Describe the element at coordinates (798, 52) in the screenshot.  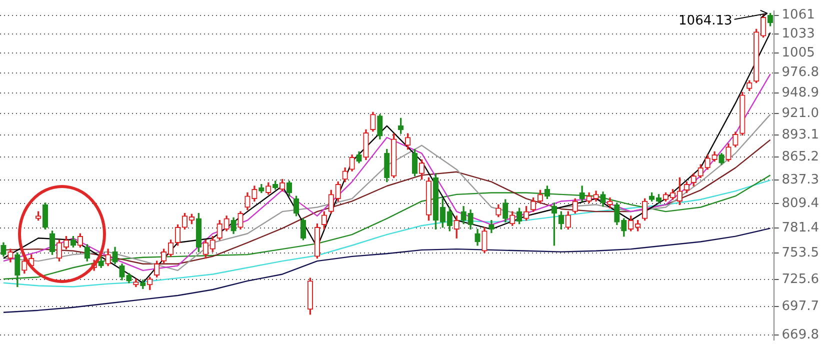
I see `y-tick-label: 1005` at that location.